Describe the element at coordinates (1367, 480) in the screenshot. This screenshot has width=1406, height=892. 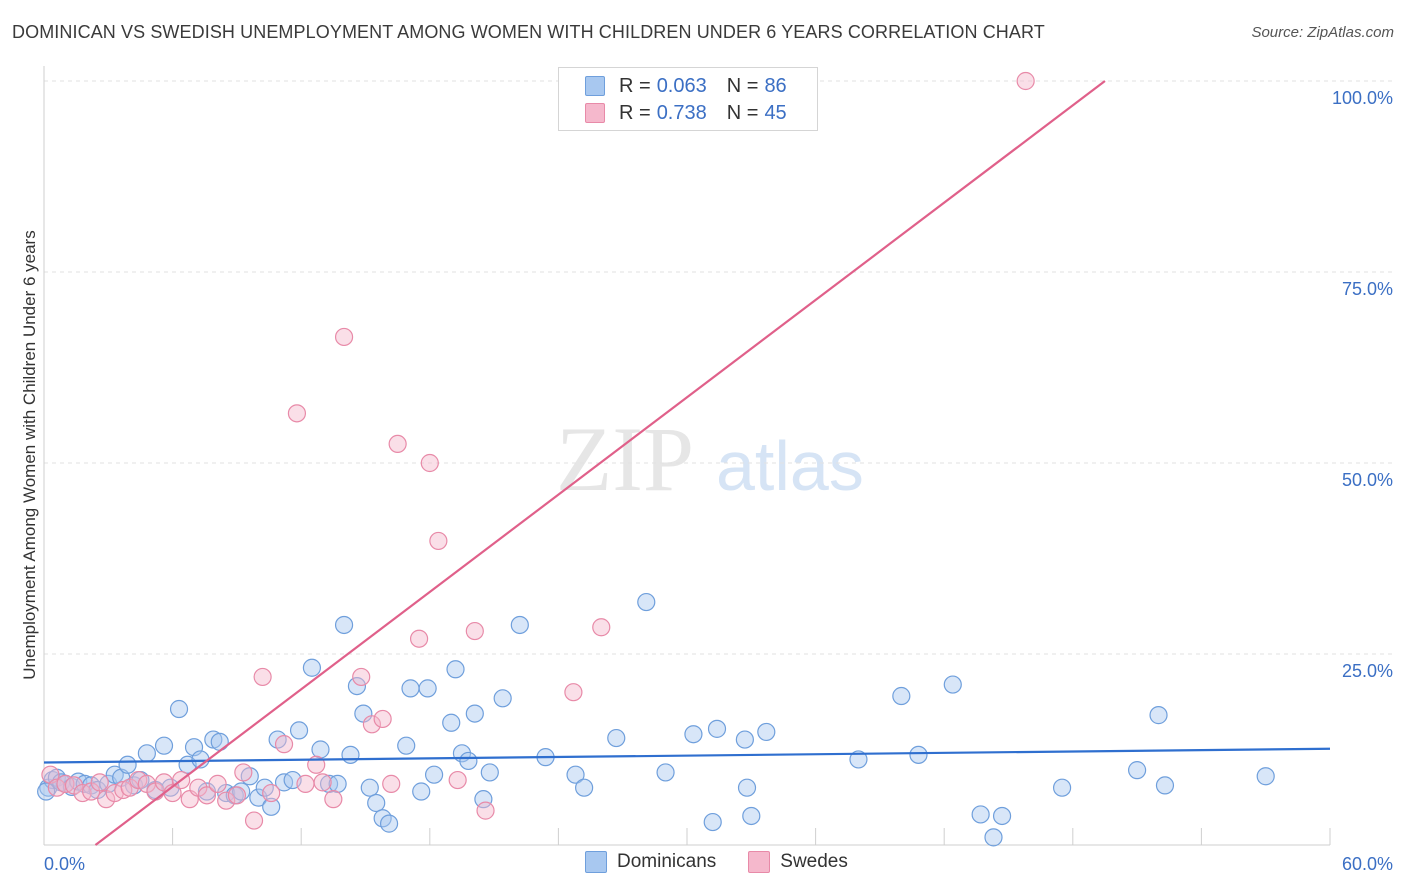
I see `y-tick-label: 50.0%` at that location.